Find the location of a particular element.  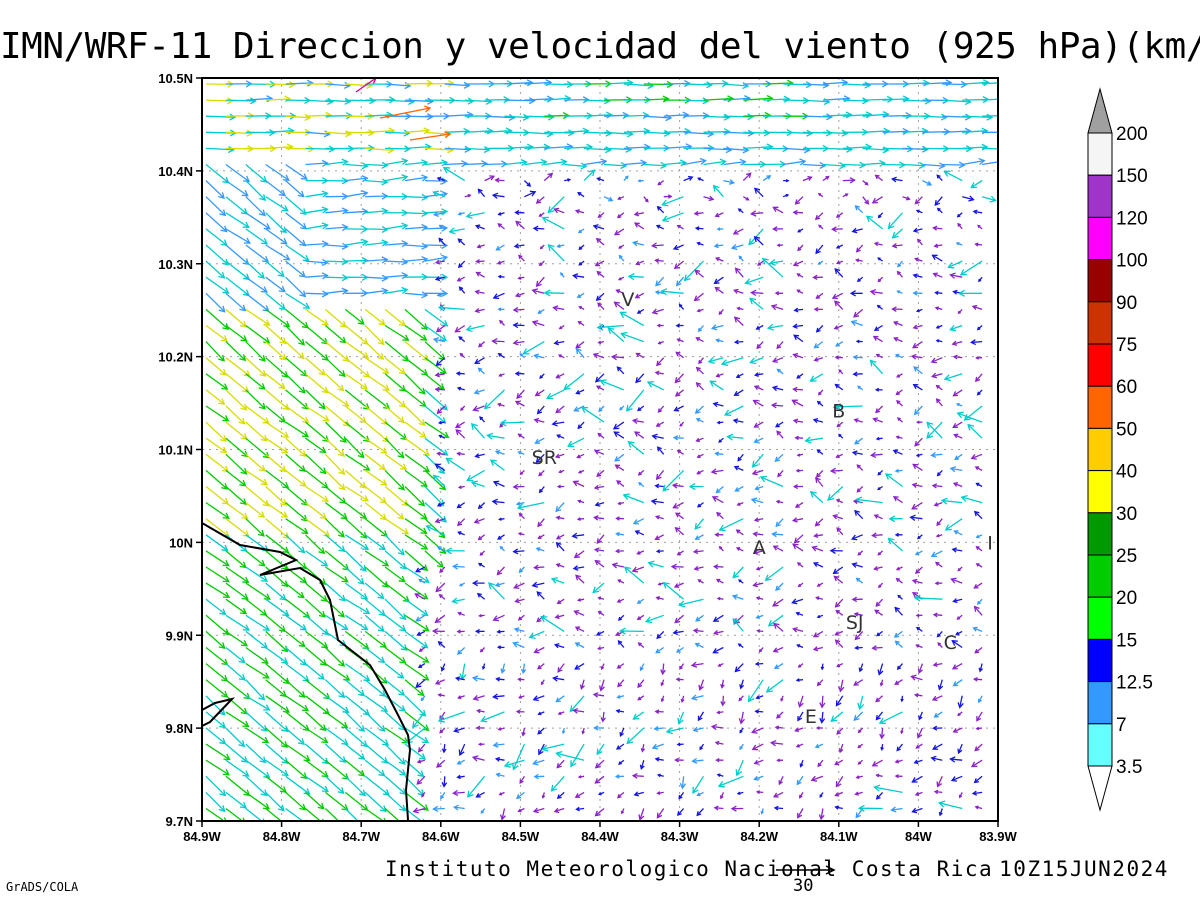

colorbar-segment is located at coordinates (1100, 281).